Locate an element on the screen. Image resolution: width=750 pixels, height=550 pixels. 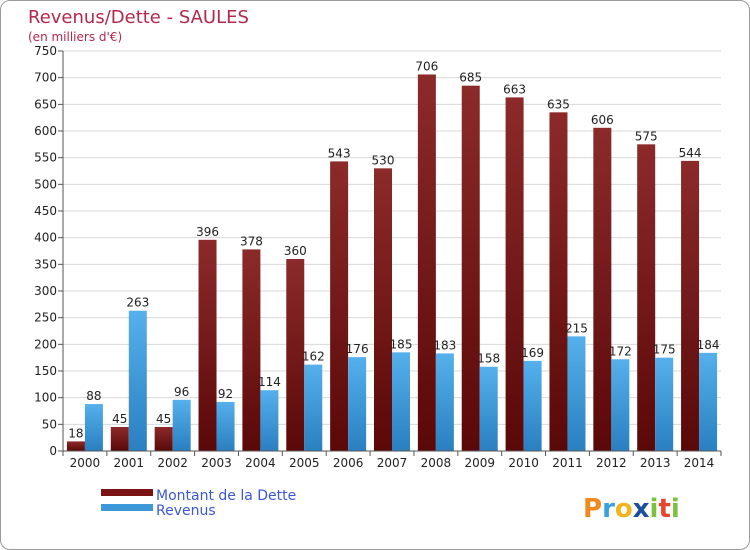
value-label-dette: 635 is located at coordinates (558, 104).